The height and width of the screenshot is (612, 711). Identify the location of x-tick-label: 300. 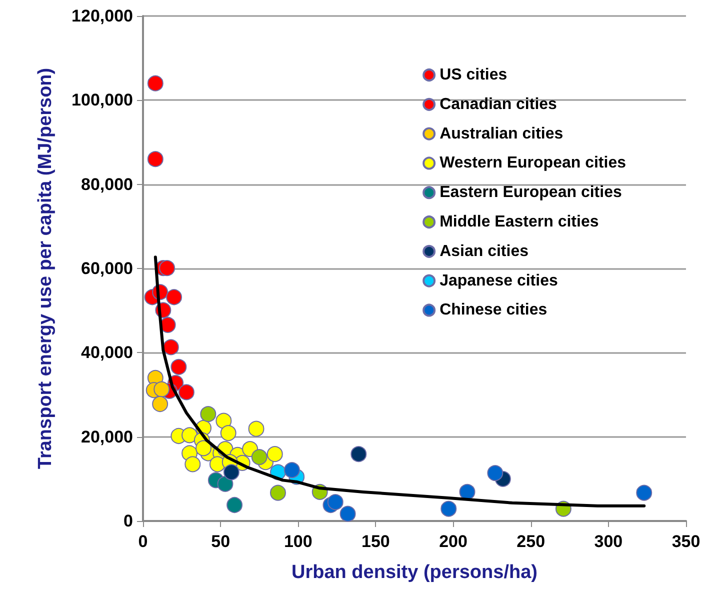
(608, 541).